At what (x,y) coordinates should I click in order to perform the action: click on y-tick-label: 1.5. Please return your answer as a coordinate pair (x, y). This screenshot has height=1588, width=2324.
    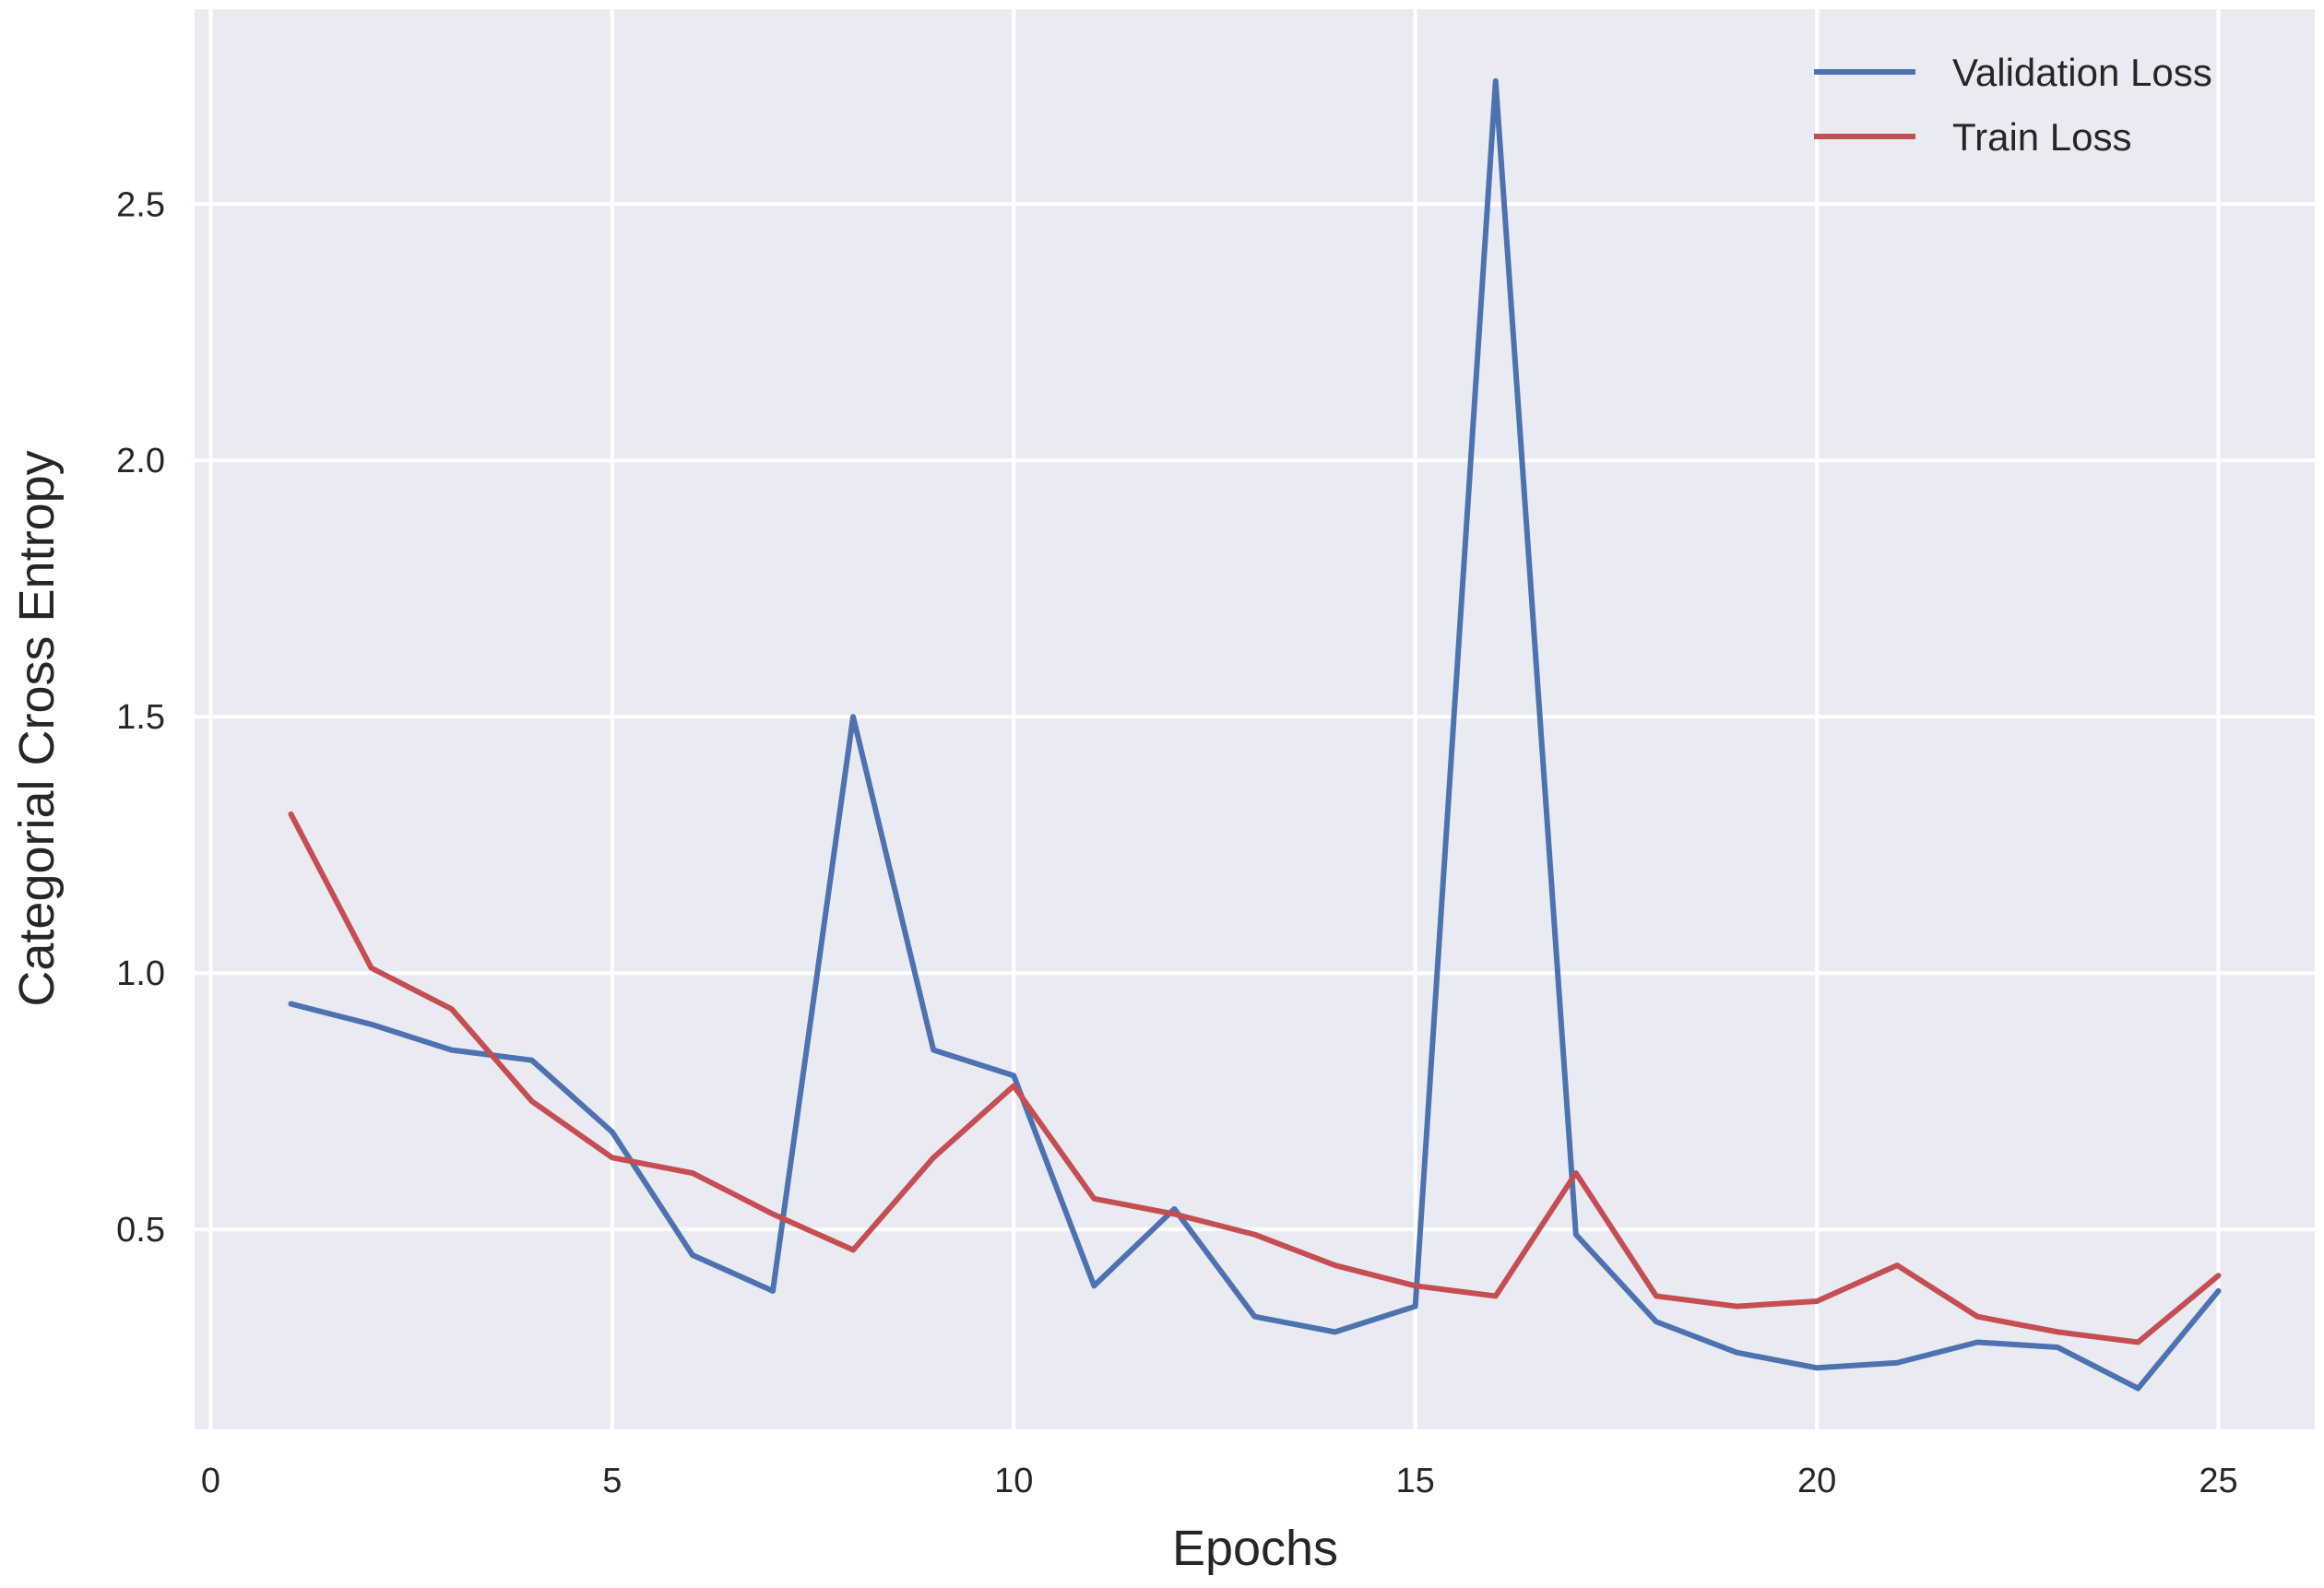
    Looking at the image, I should click on (140, 717).